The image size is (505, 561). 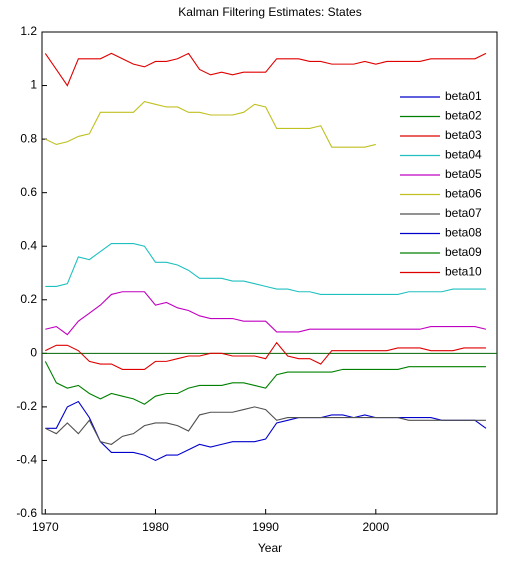 I want to click on x-tick-label: 1980, so click(x=155, y=527).